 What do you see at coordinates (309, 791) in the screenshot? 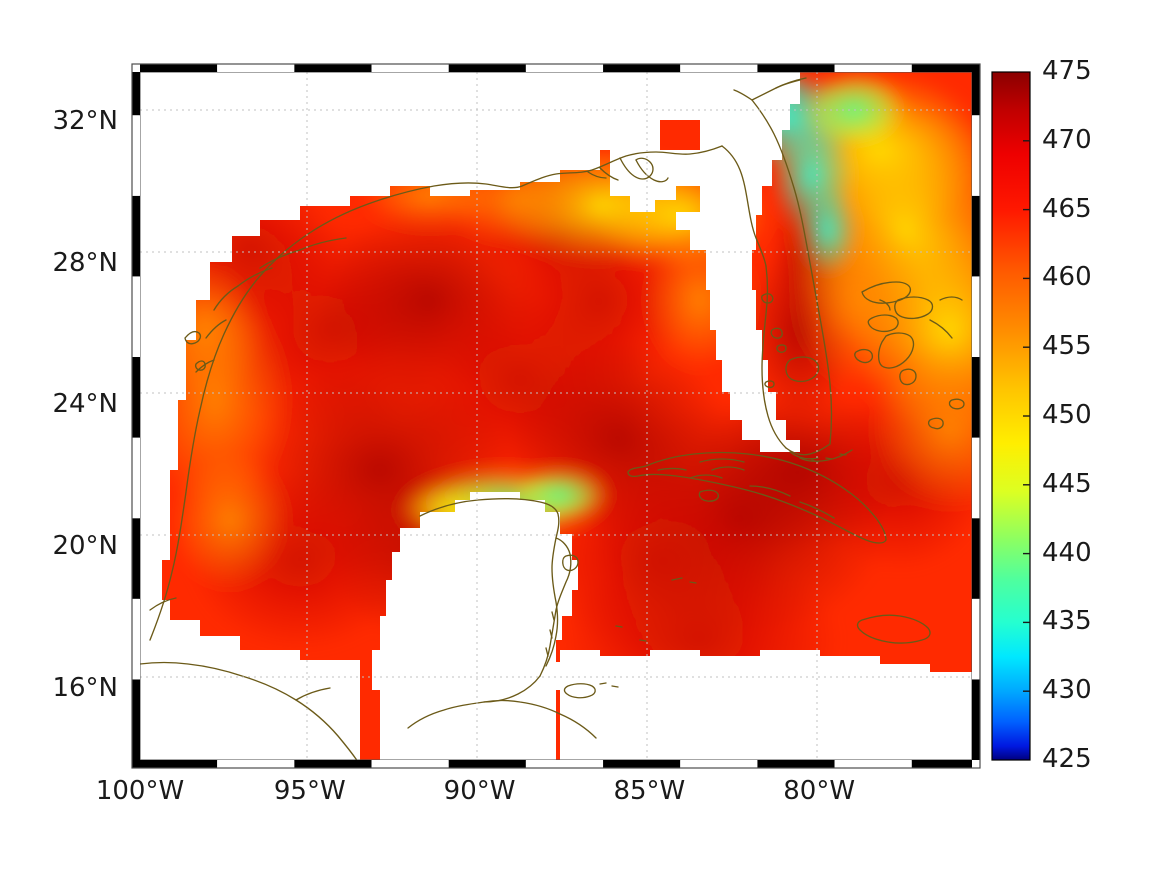
I see `x-tick-label: 95°W` at bounding box center [309, 791].